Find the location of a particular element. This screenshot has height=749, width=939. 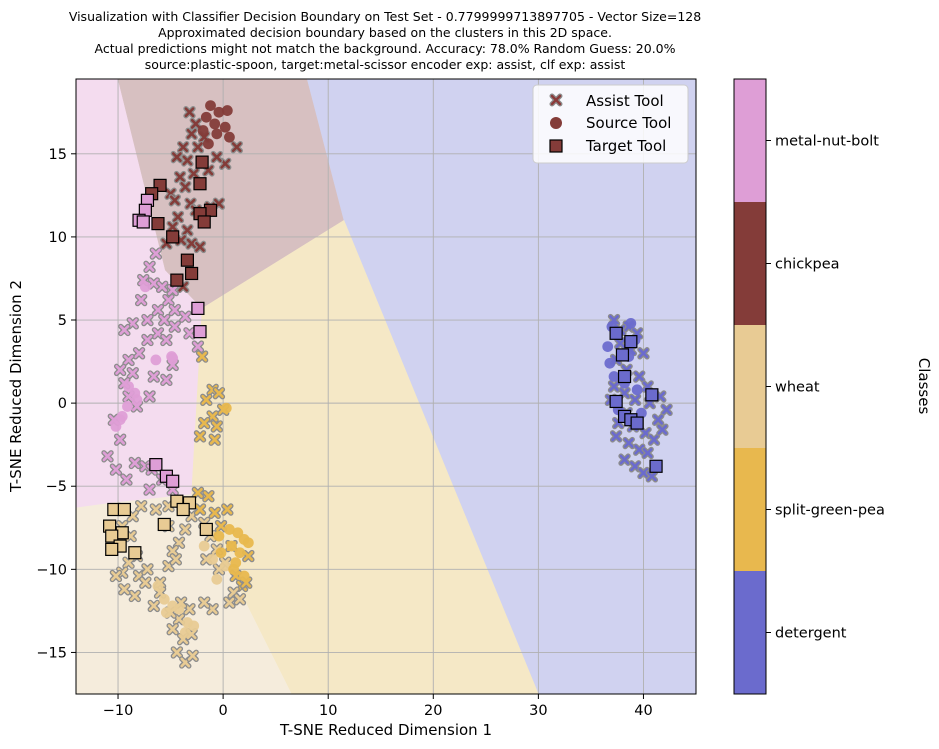

y-axis-label: T-SNE Reduced Dimension 2 is located at coordinates (16, 386).